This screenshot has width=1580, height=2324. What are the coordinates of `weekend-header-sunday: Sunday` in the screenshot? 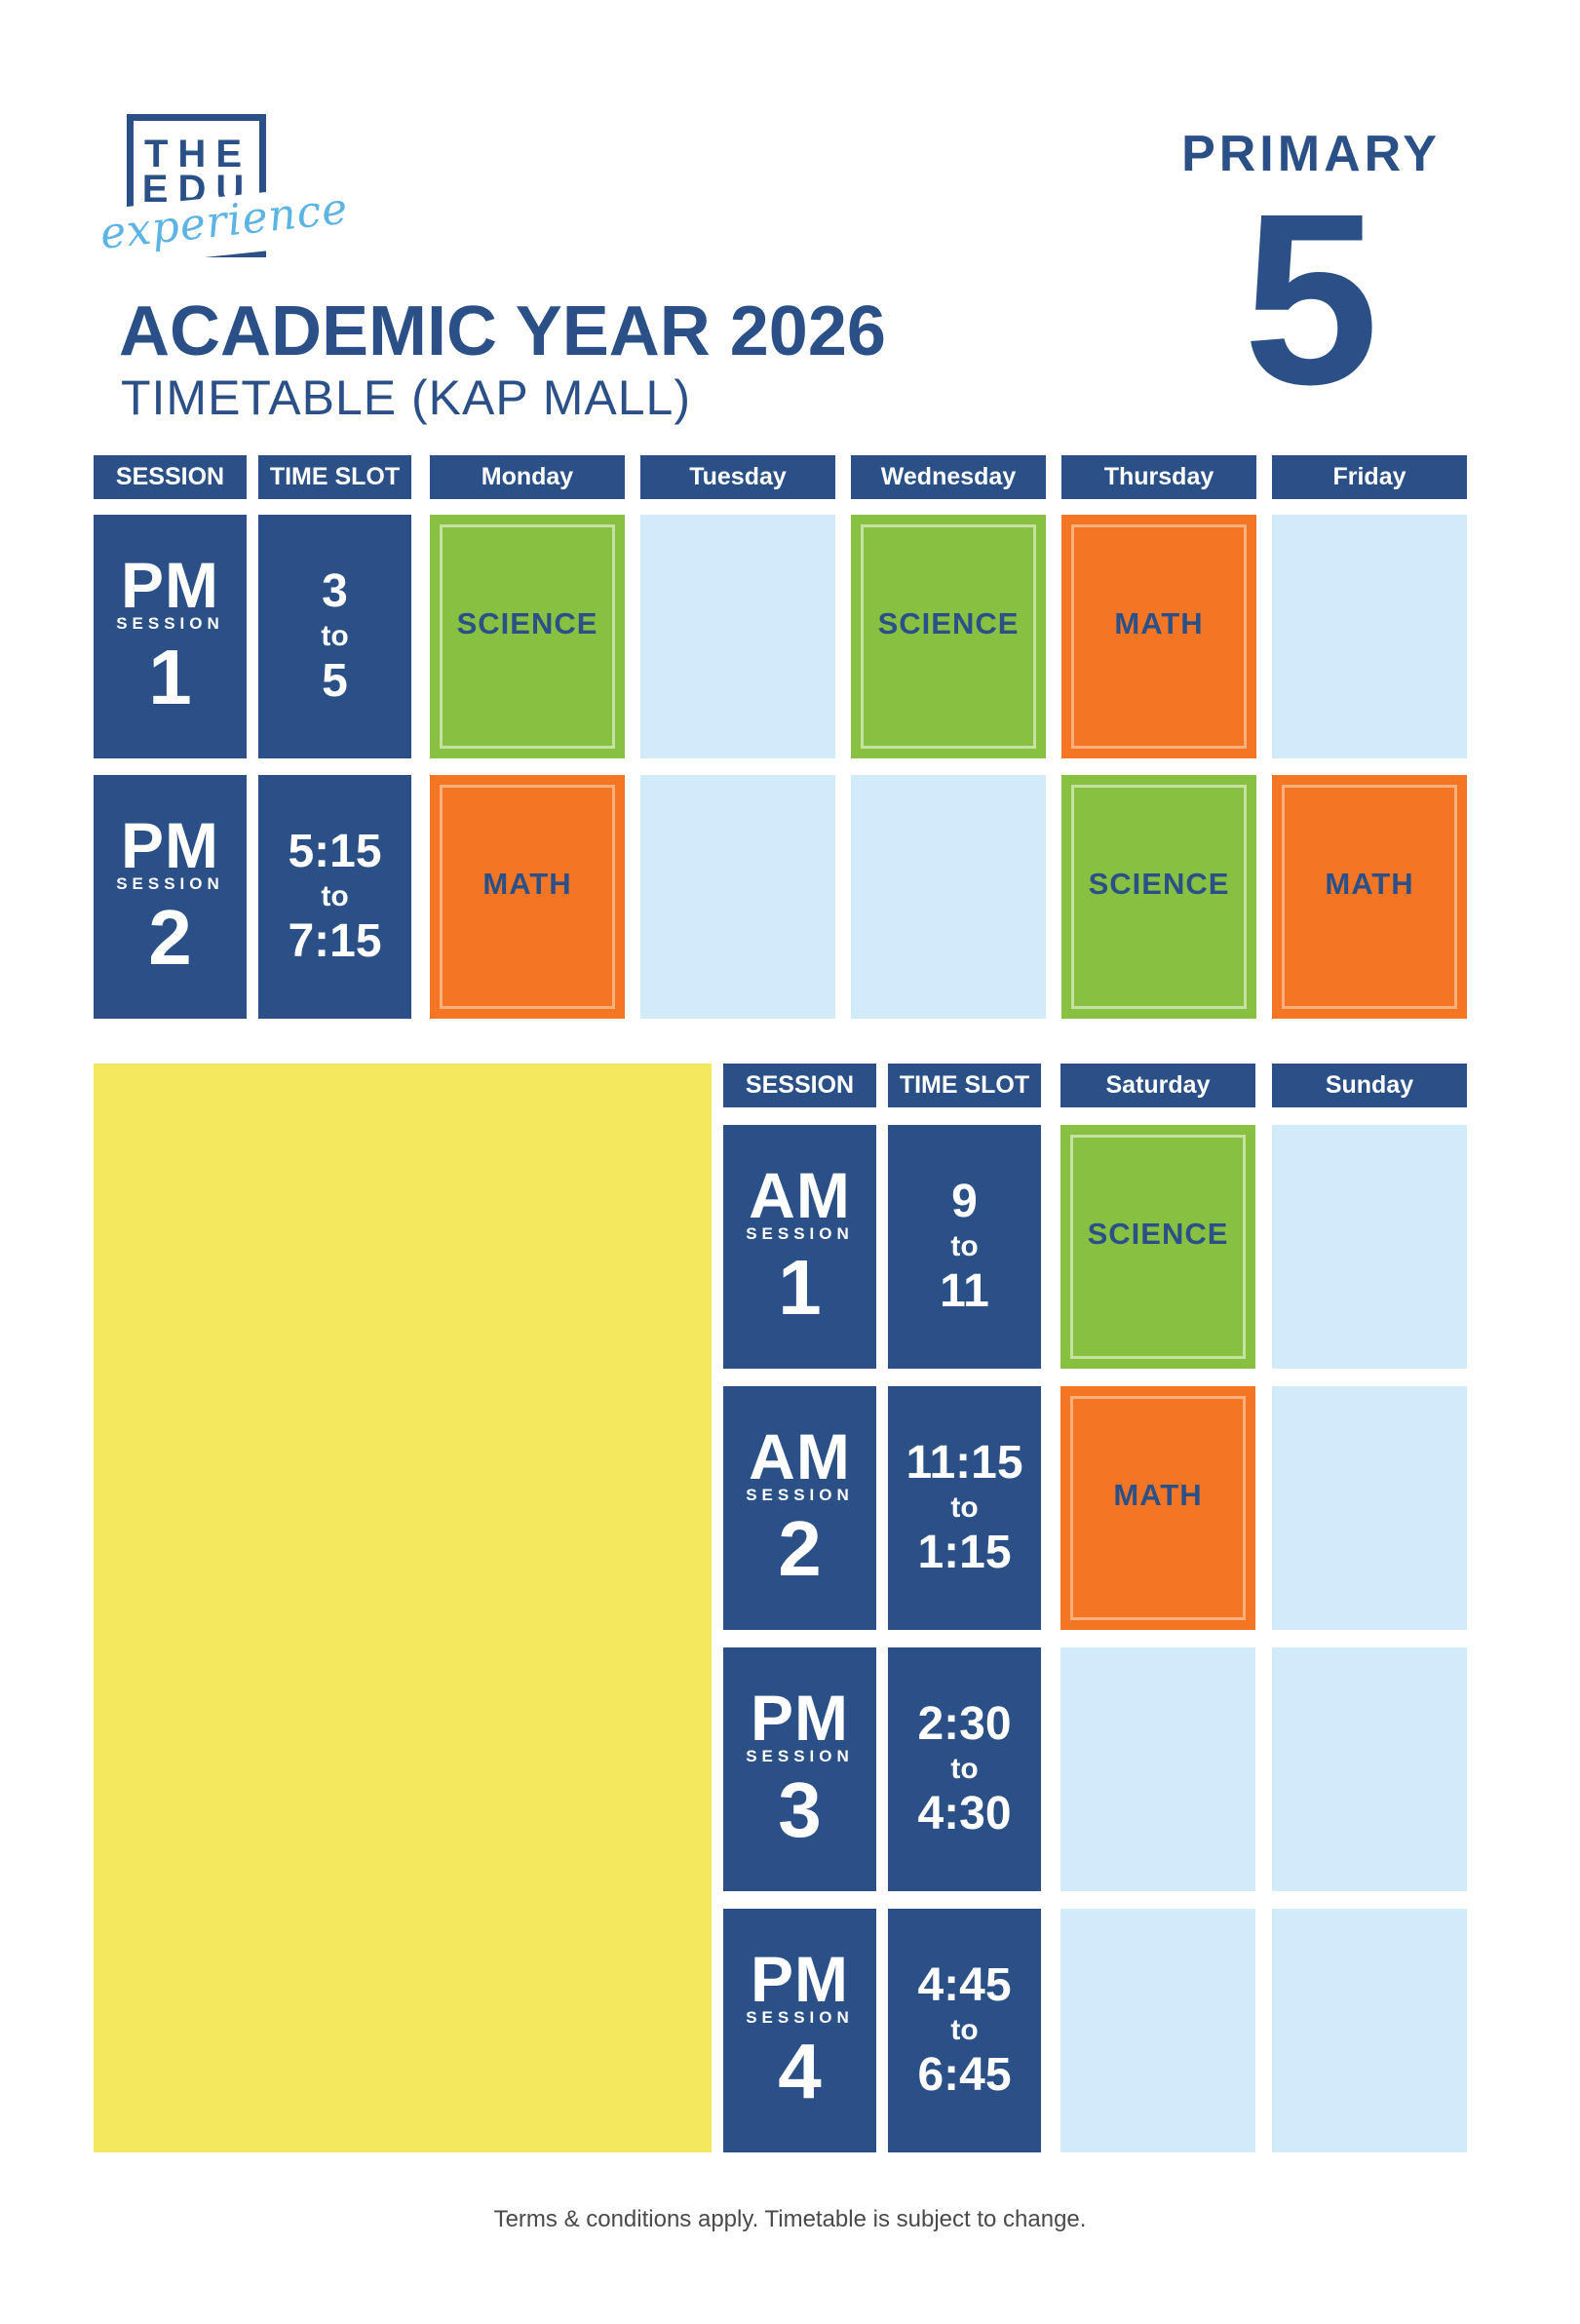 It's located at (1369, 1085).